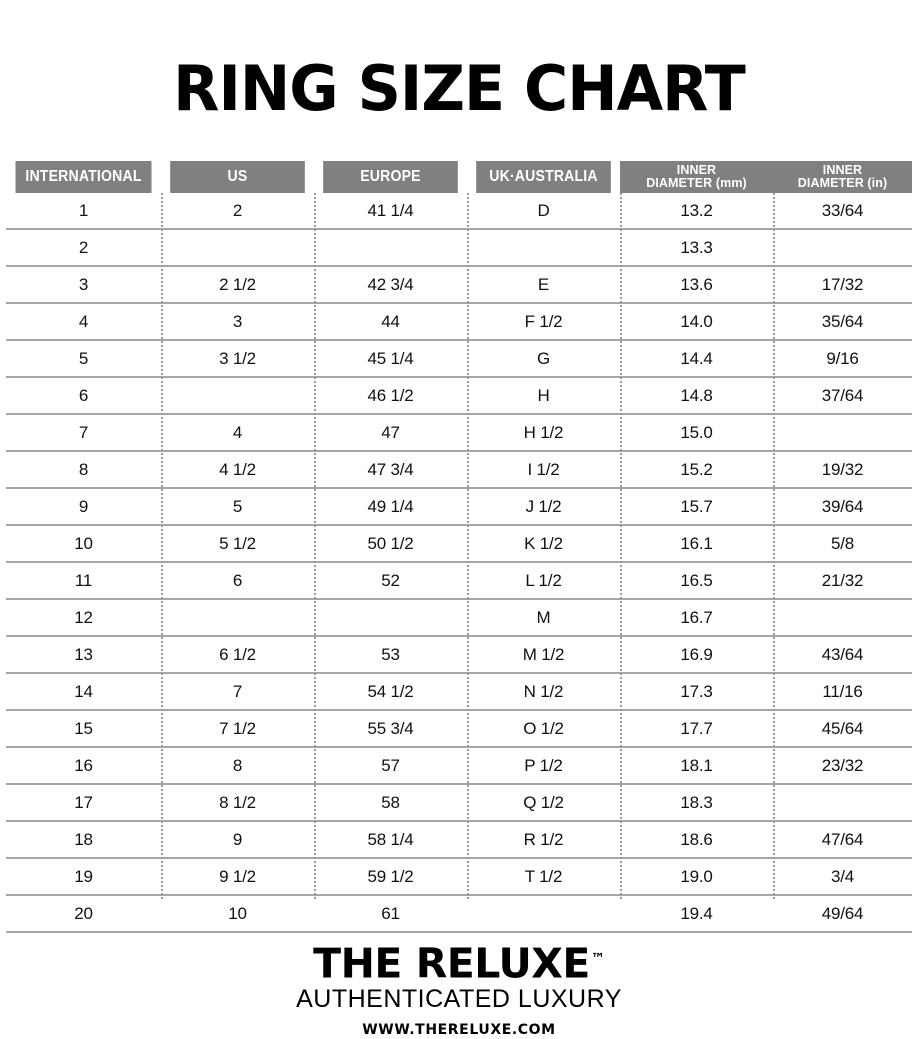 The width and height of the screenshot is (918, 1039). Describe the element at coordinates (83, 470) in the screenshot. I see `cell-international: 8` at that location.